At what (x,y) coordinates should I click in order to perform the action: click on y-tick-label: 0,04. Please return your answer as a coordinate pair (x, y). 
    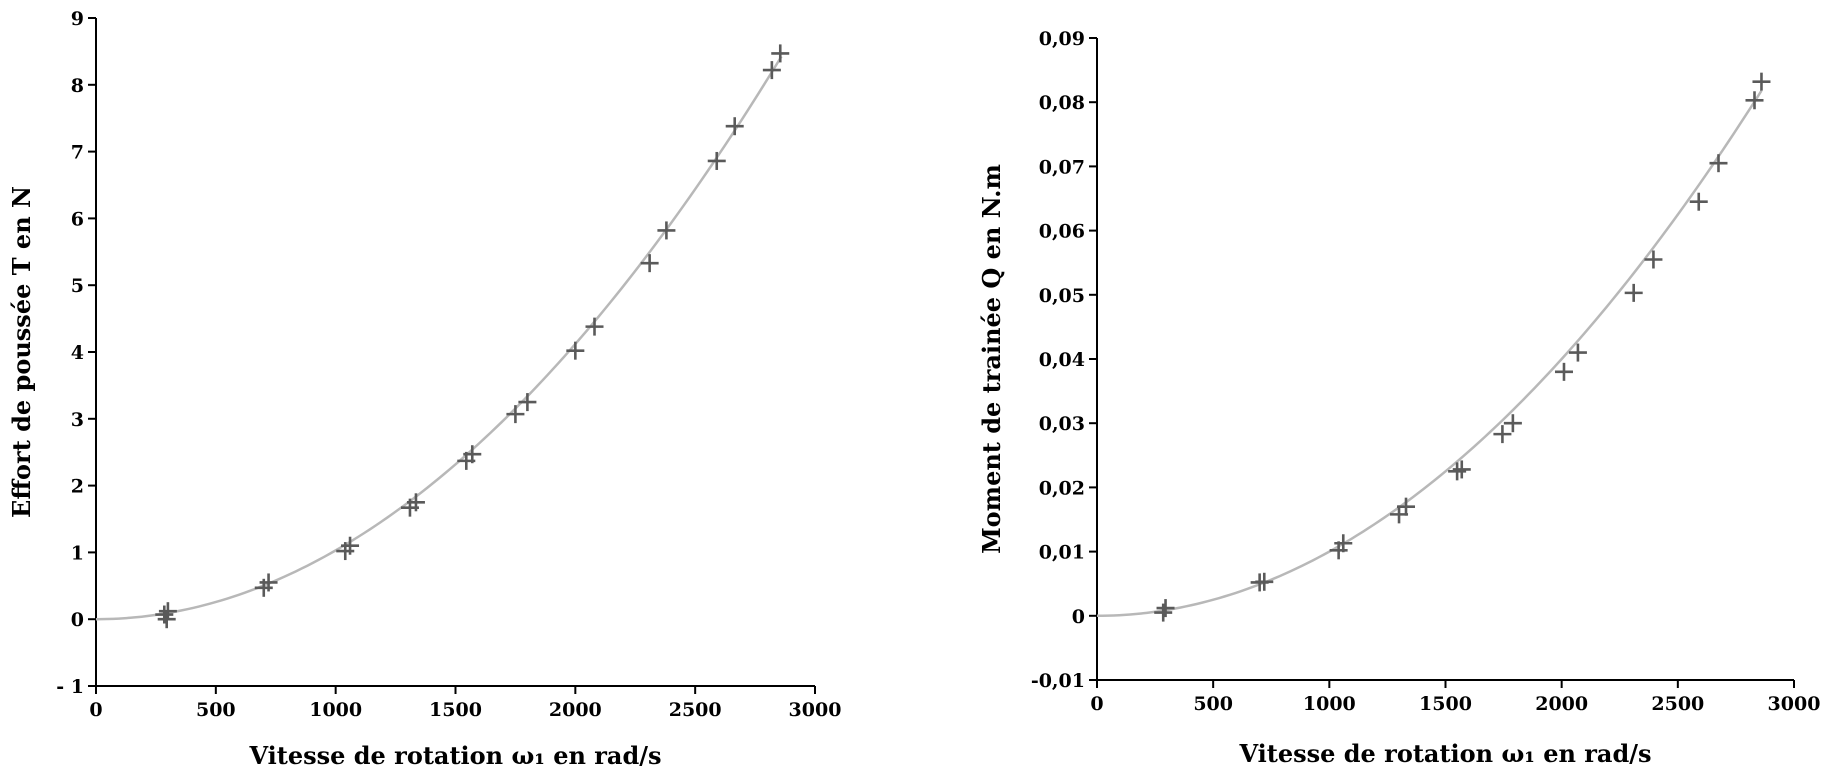
    Looking at the image, I should click on (1062, 360).